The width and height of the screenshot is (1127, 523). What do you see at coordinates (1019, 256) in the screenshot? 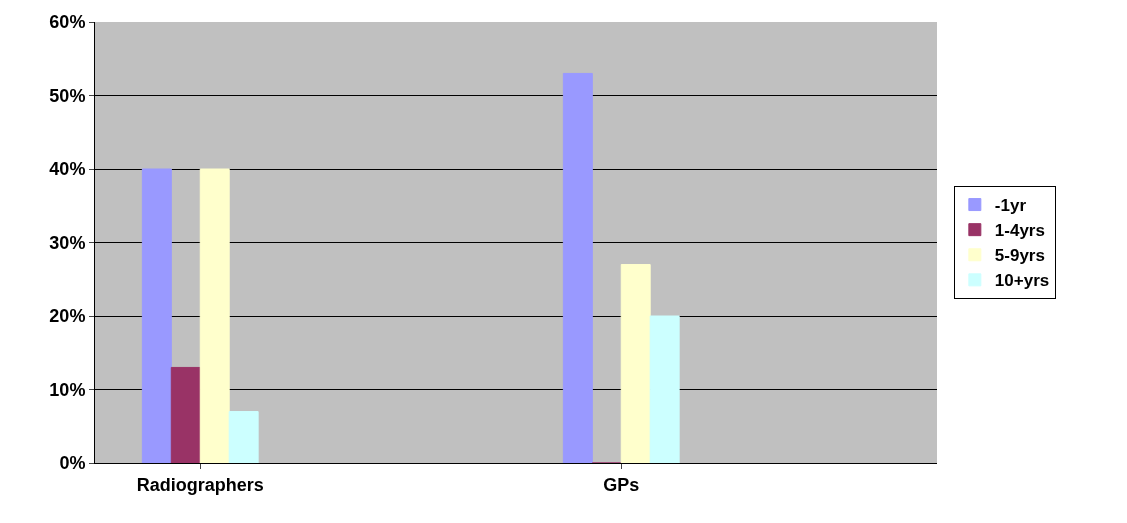
I see `legend-label: 5-9yrs` at bounding box center [1019, 256].